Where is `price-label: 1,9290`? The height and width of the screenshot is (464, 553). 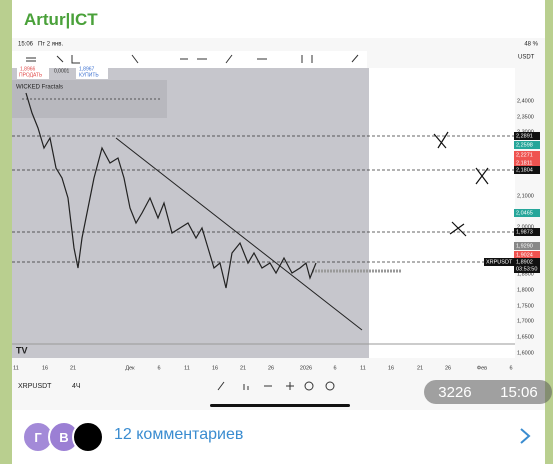 price-label: 1,9290 is located at coordinates (524, 246).